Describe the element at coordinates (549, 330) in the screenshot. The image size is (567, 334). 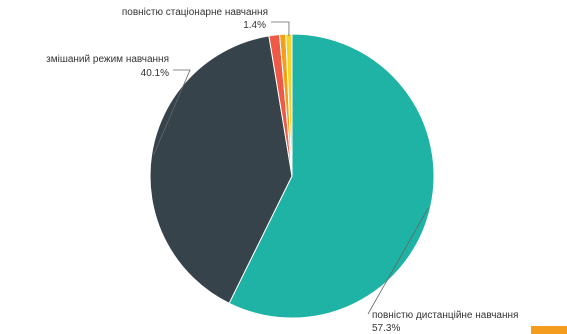
I see `corner-badge` at that location.